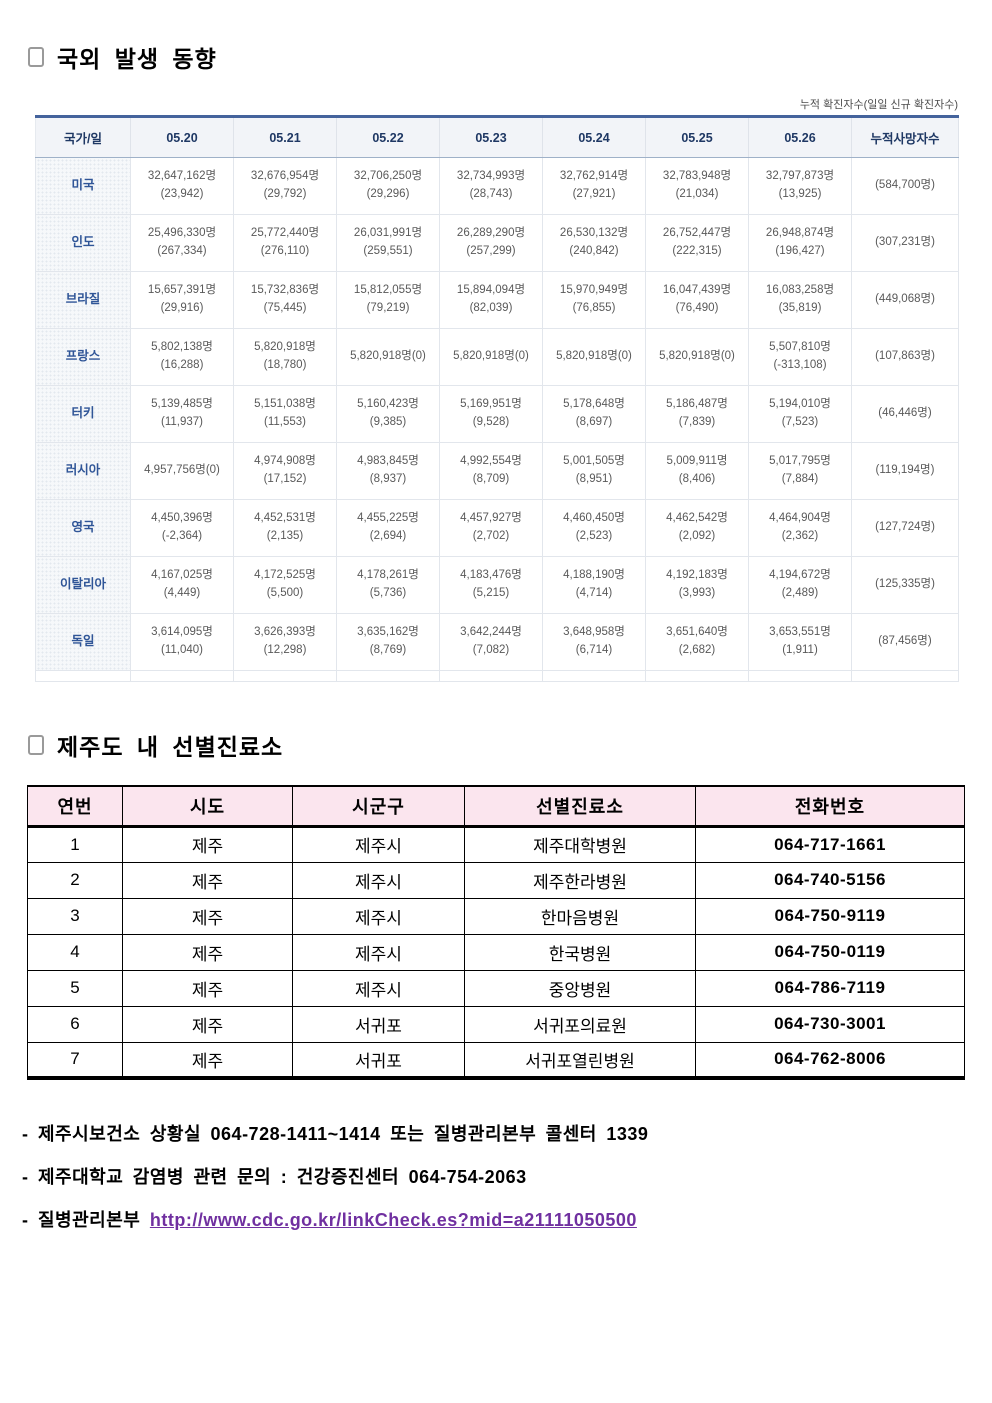  I want to click on overseas-column-header-7: 05.26, so click(800, 137).